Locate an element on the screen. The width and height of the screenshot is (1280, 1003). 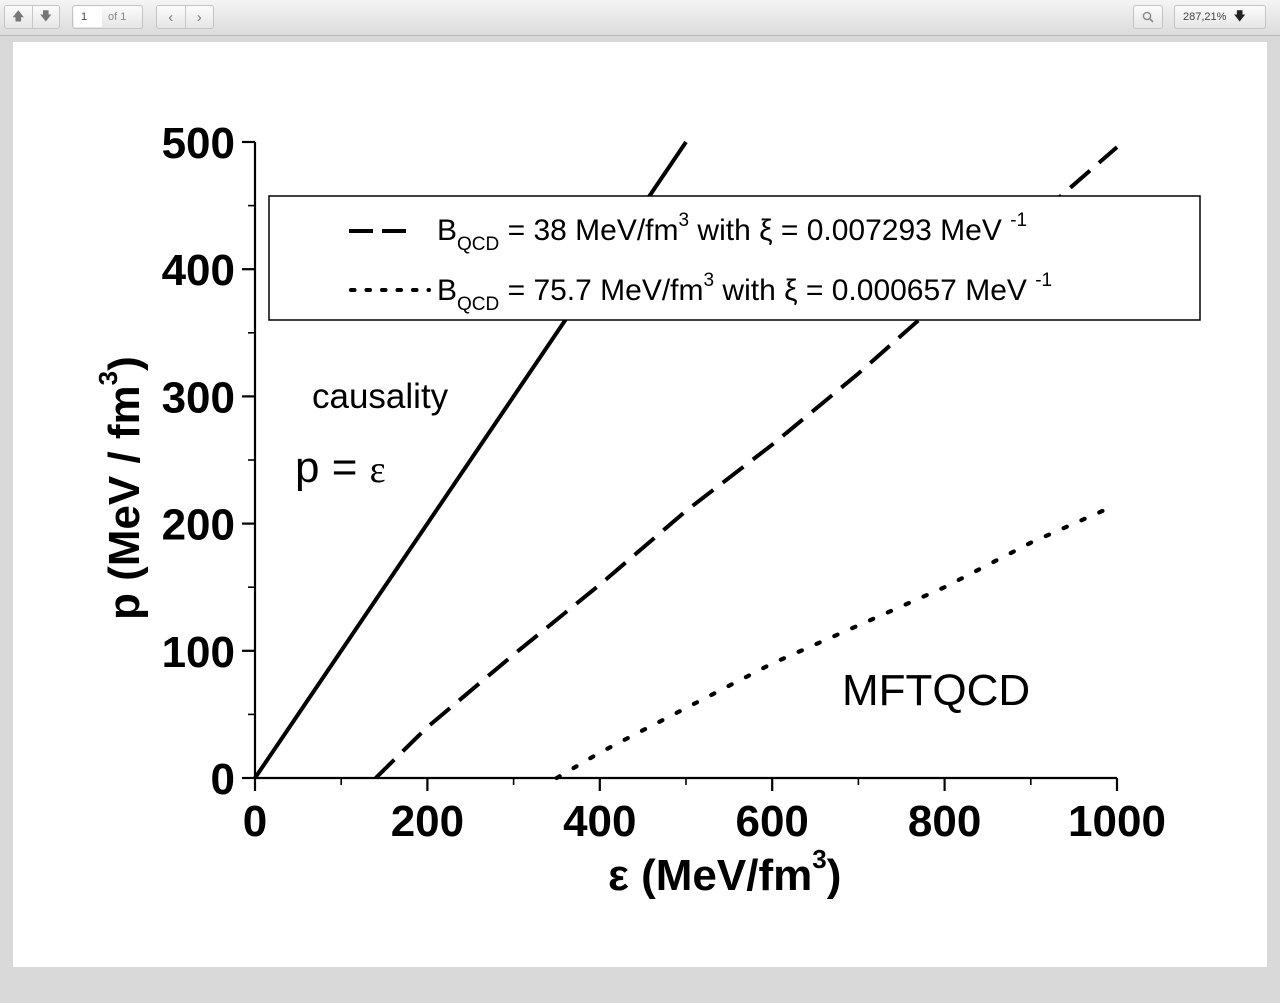
next-button: › is located at coordinates (200, 17).